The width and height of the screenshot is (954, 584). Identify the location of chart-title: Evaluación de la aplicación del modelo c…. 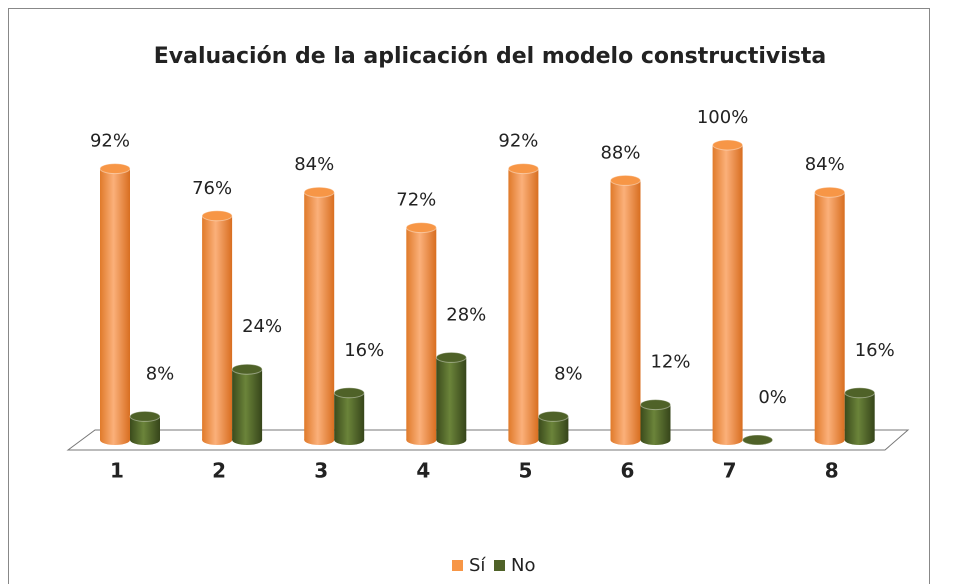
(490, 56).